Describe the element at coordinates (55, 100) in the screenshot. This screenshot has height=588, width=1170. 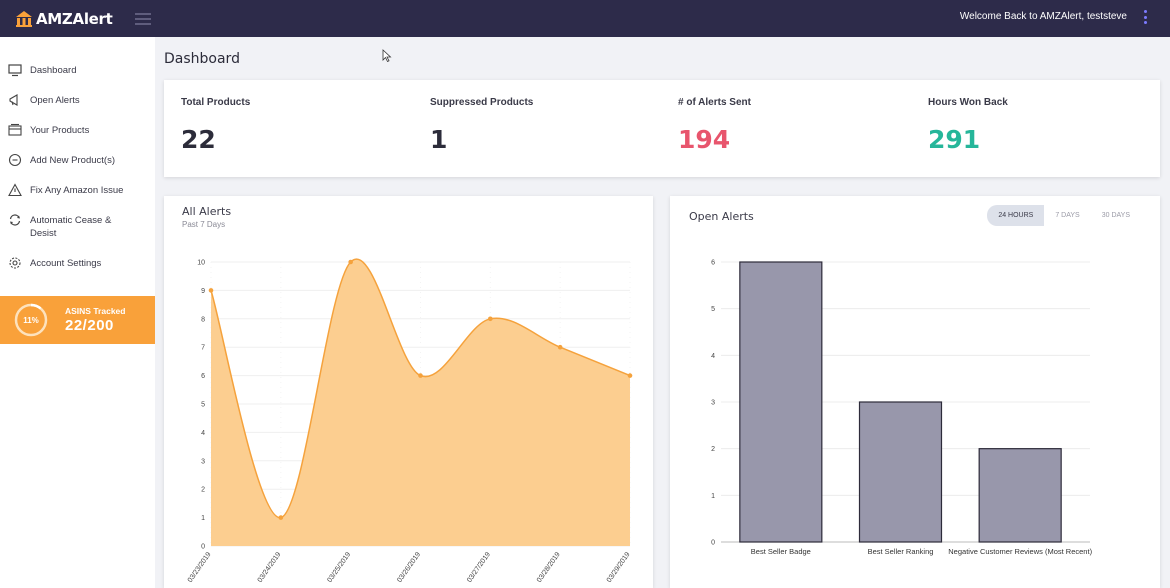
I see `sidebar-item-label: Open Alerts` at that location.